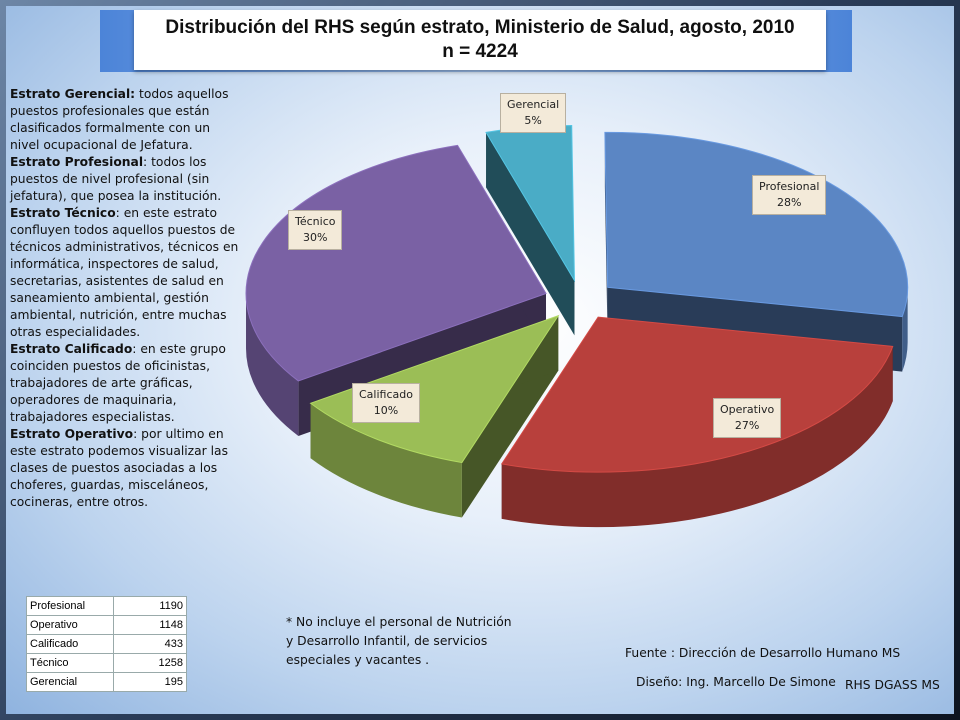  What do you see at coordinates (150, 606) in the screenshot?
I see `table-cell-value: 1190` at bounding box center [150, 606].